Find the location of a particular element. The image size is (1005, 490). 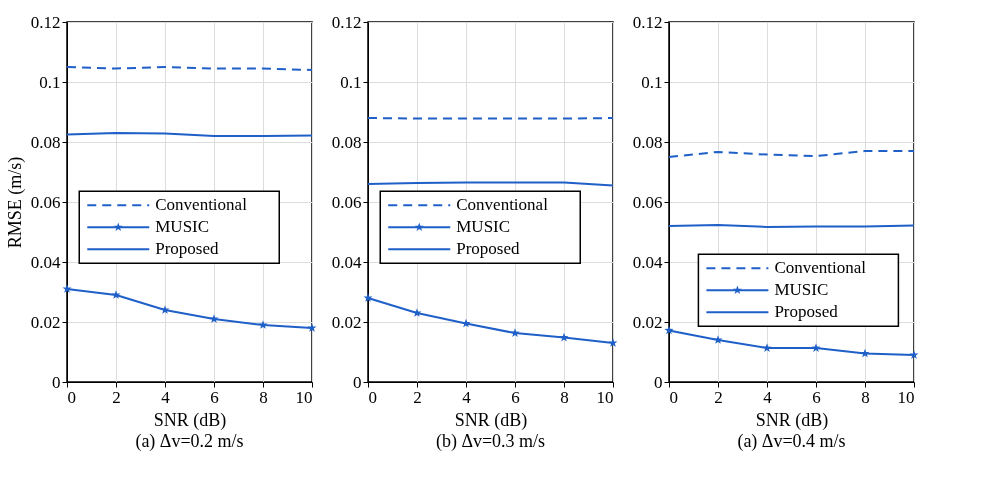

text: (b) Δv=0.3 m/s is located at coordinates (490, 441).